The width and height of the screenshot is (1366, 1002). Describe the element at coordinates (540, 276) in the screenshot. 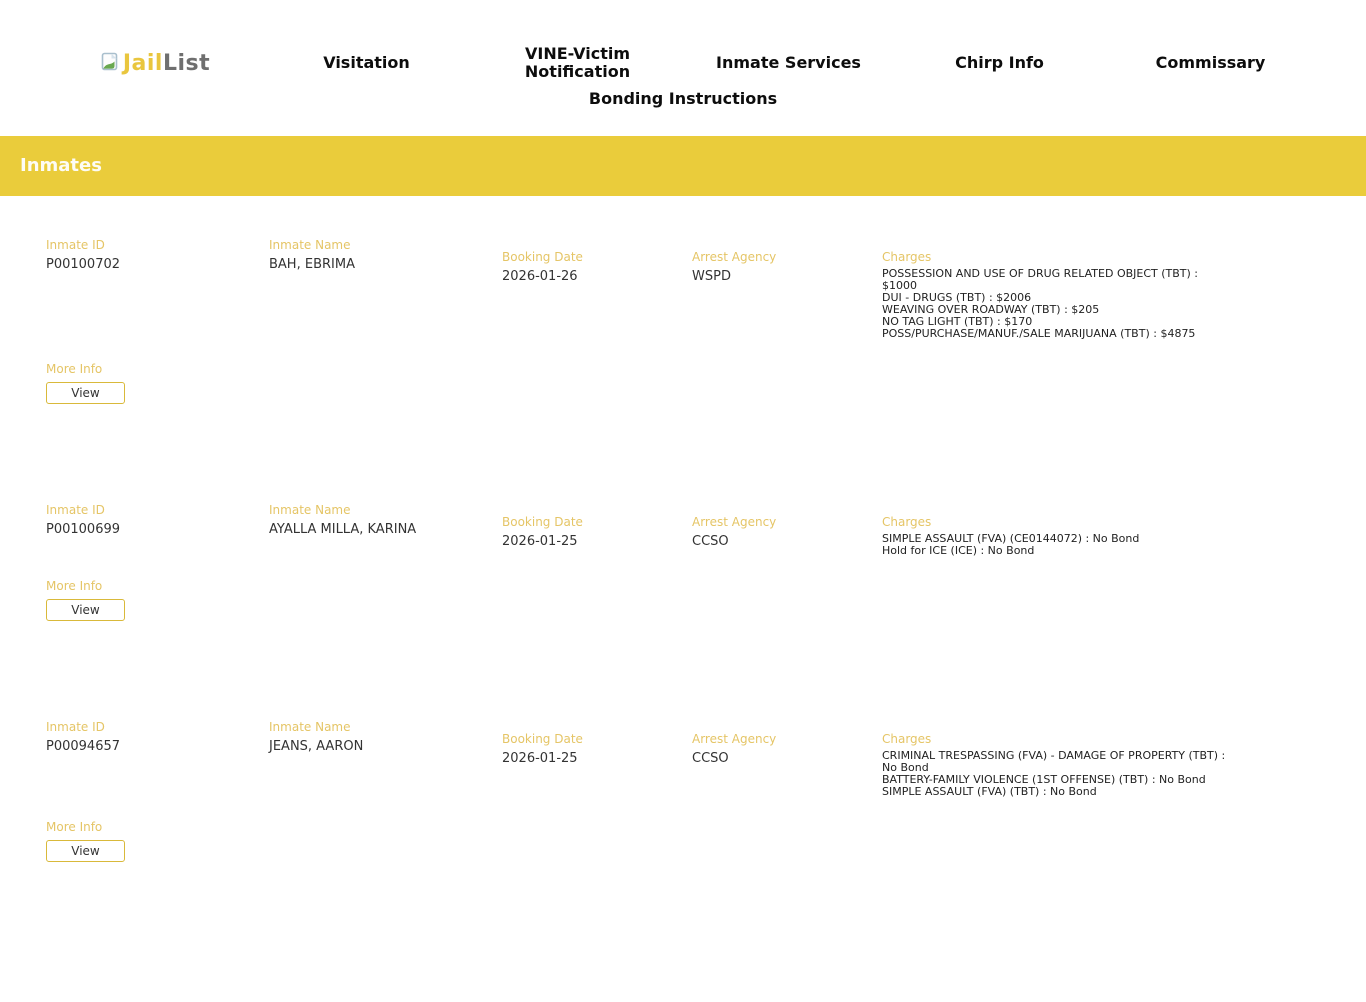

I see `booking-date-value: 2026-01-26` at that location.